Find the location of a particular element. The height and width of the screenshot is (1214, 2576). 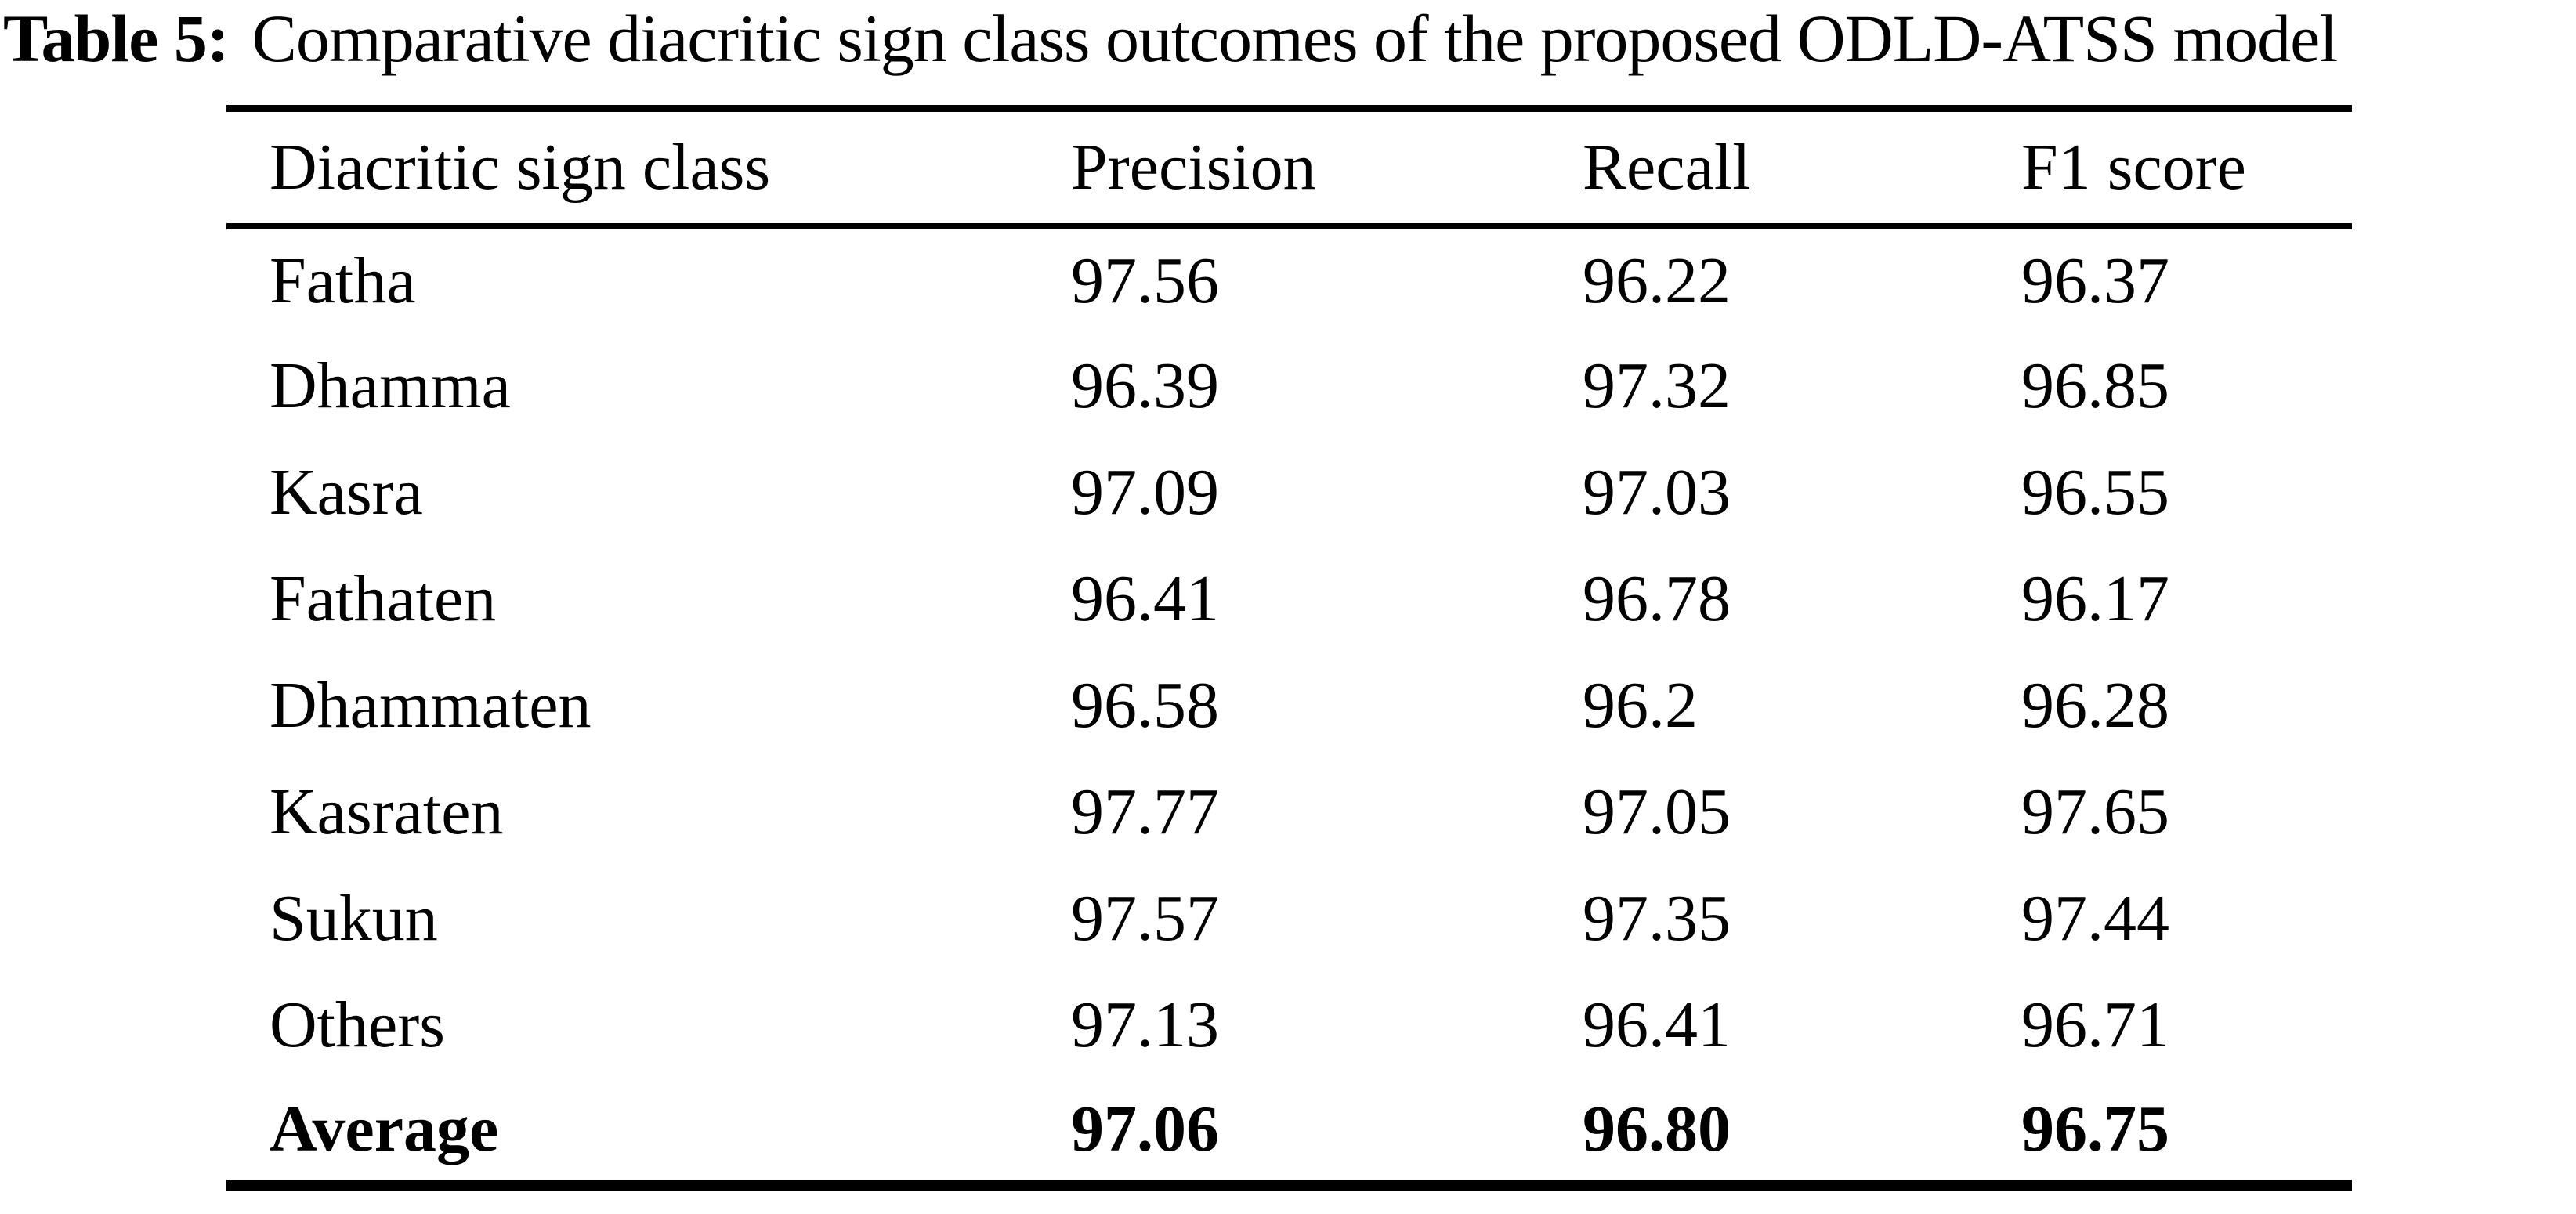

cell-f1: 96.17 is located at coordinates (2095, 598).